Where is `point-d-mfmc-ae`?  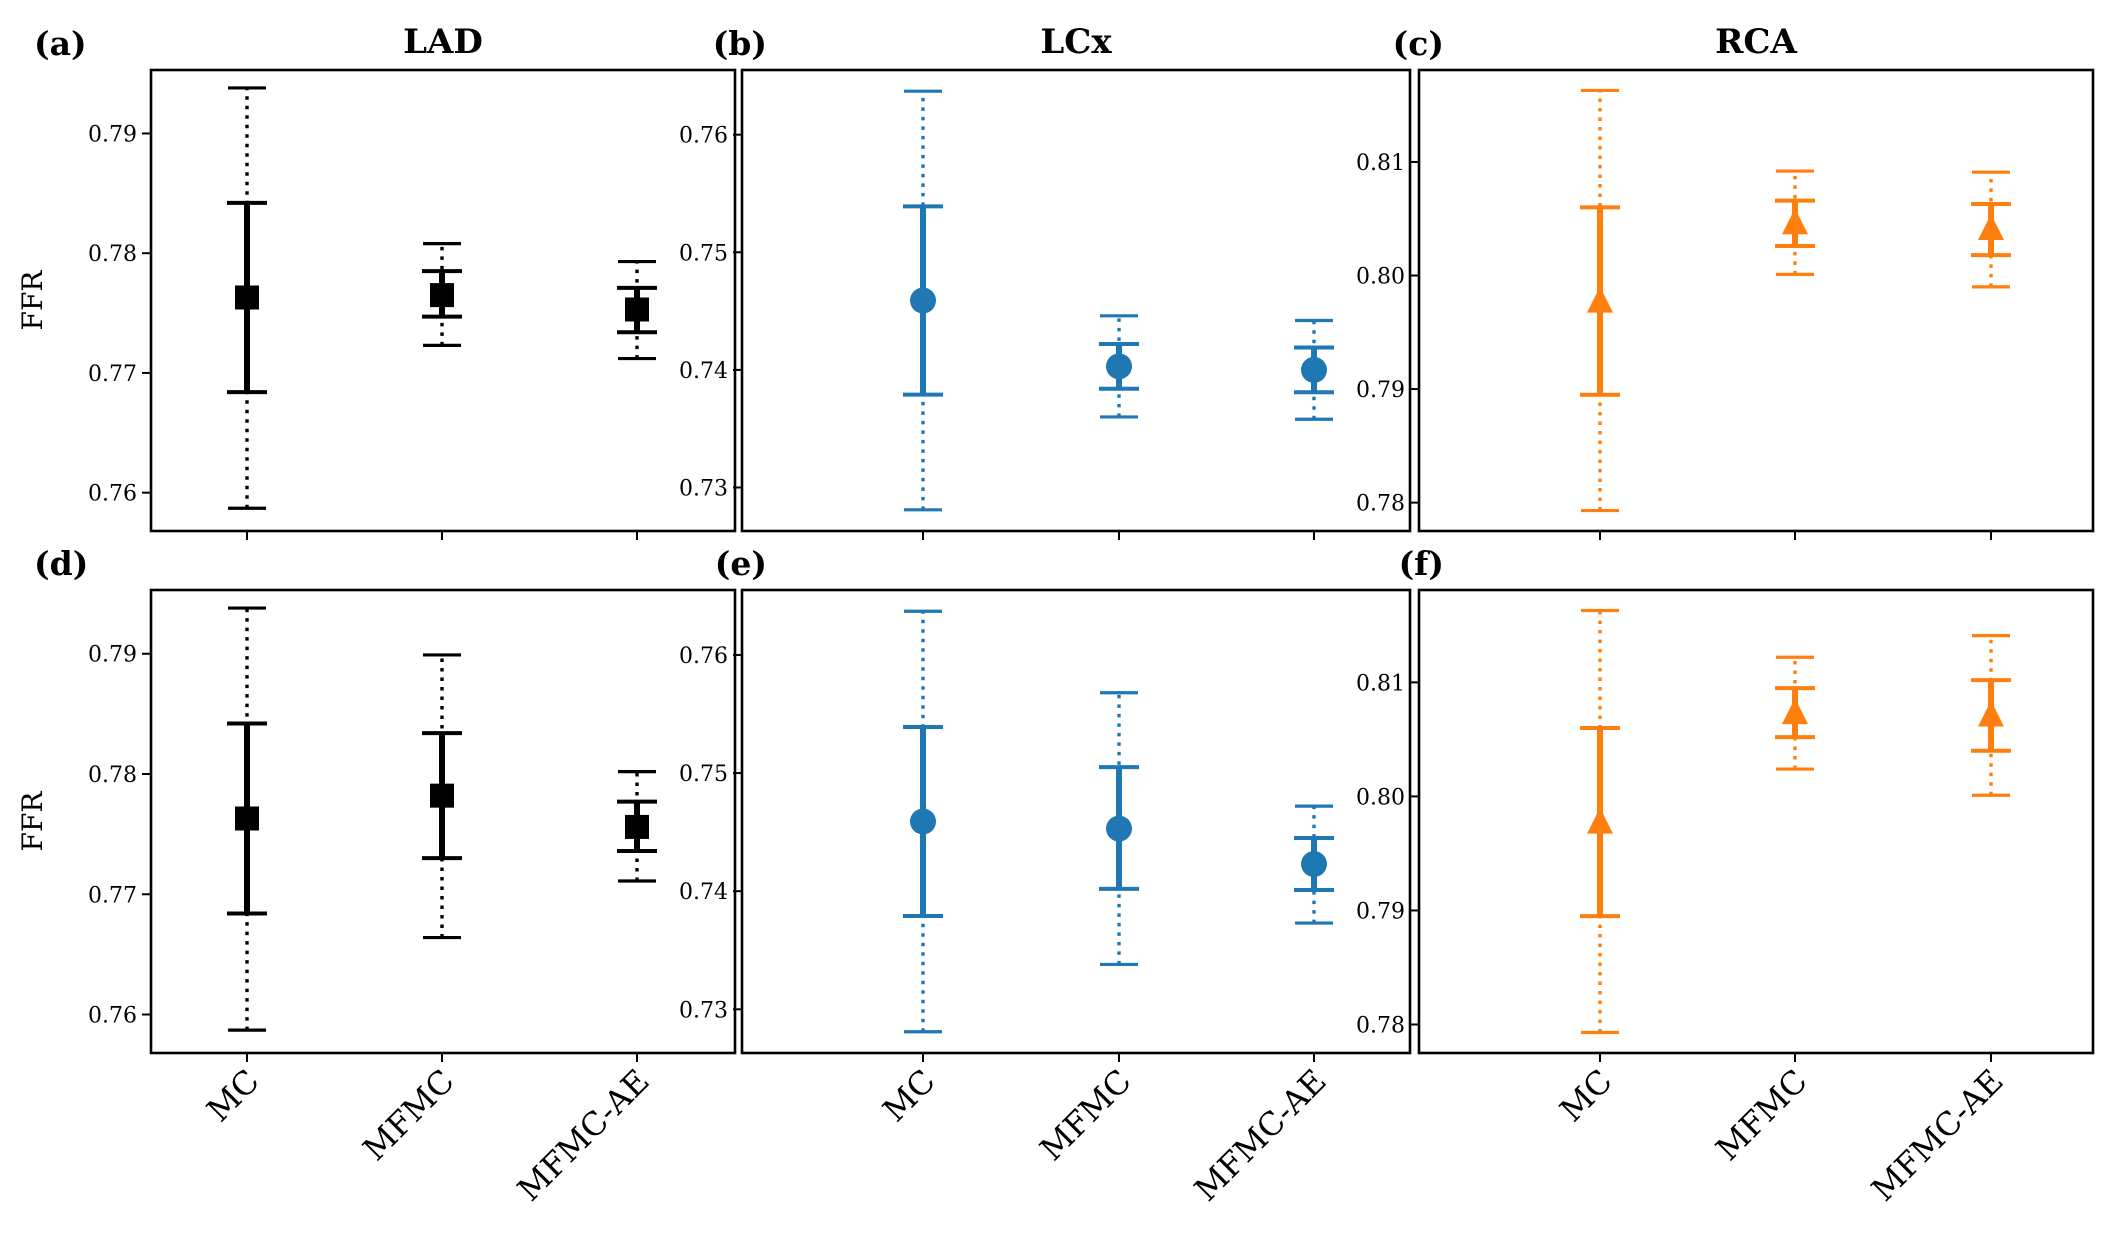 point-d-mfmc-ae is located at coordinates (637, 826).